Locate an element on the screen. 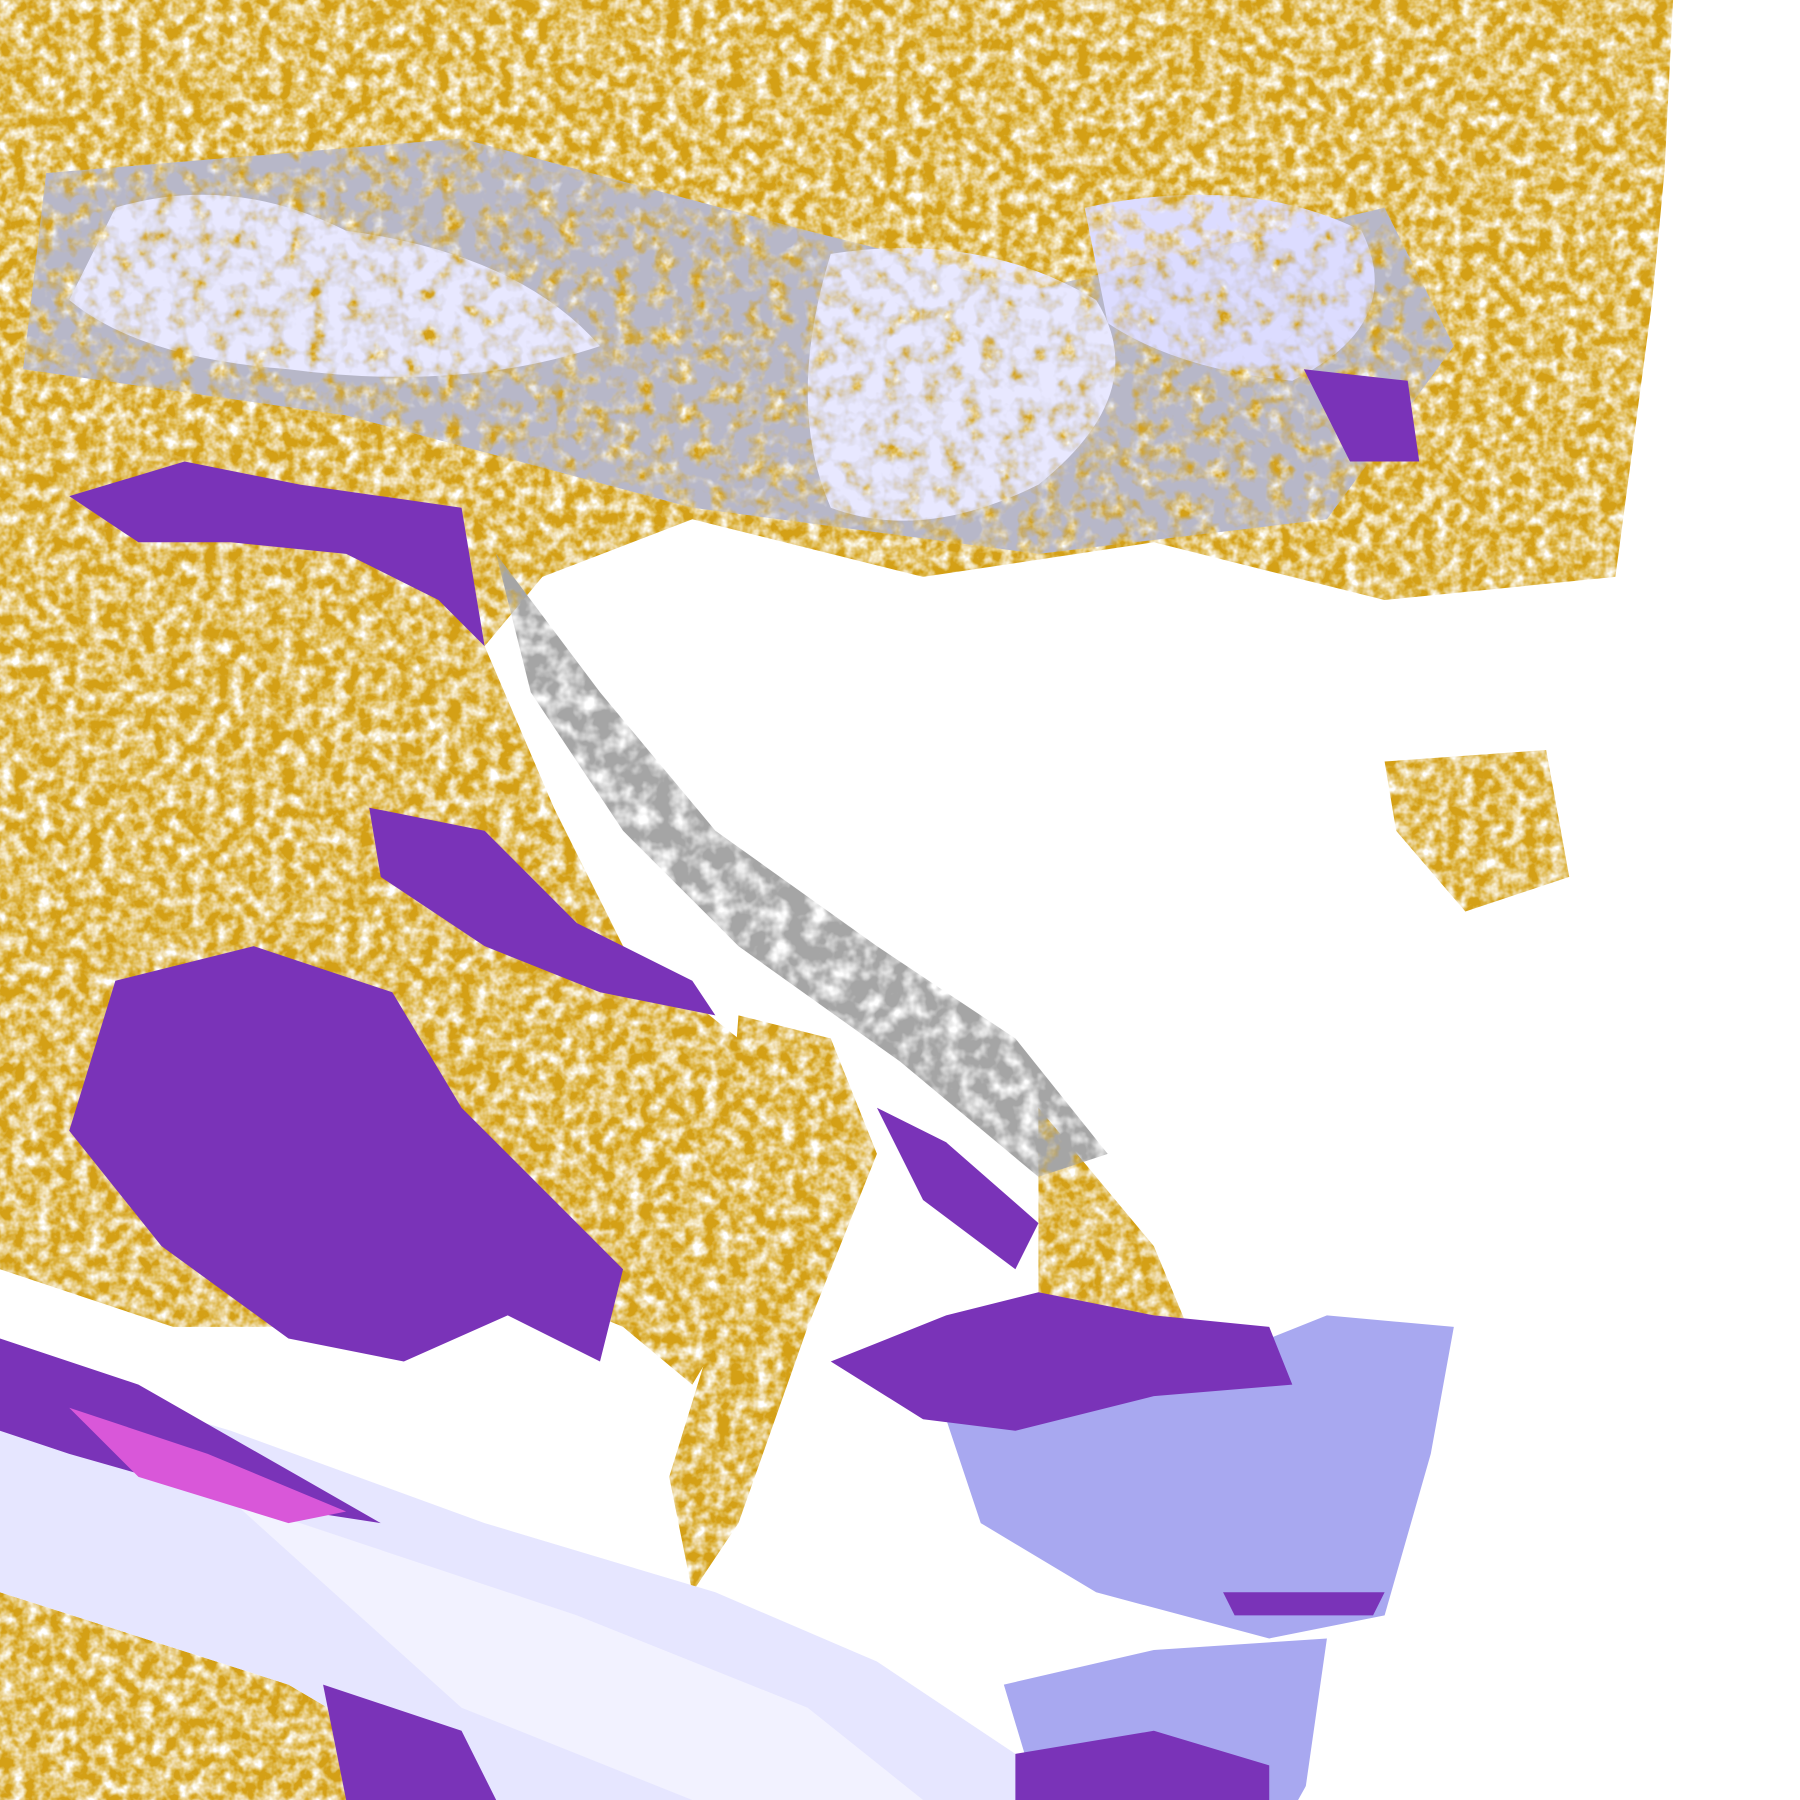 This screenshot has height=1800, width=1800. cloud-layer-lavender is located at coordinates (722, 357).